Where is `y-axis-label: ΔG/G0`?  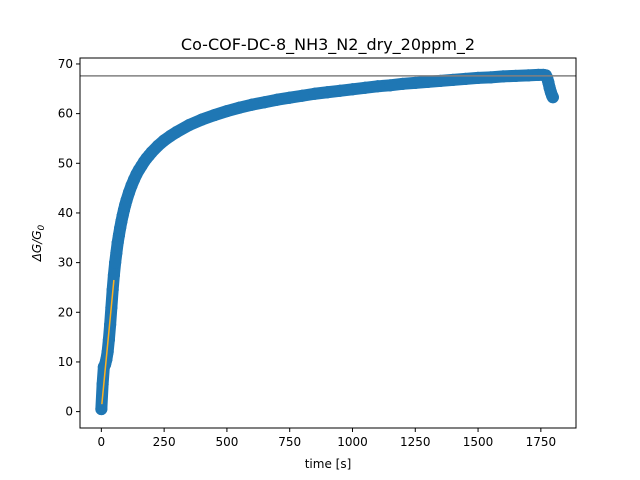
y-axis-label: ΔG/G0 is located at coordinates (38, 243).